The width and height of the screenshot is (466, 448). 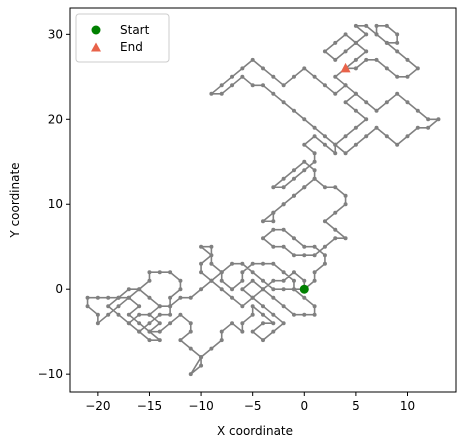 I want to click on legend-start-label: Start, so click(x=135, y=30).